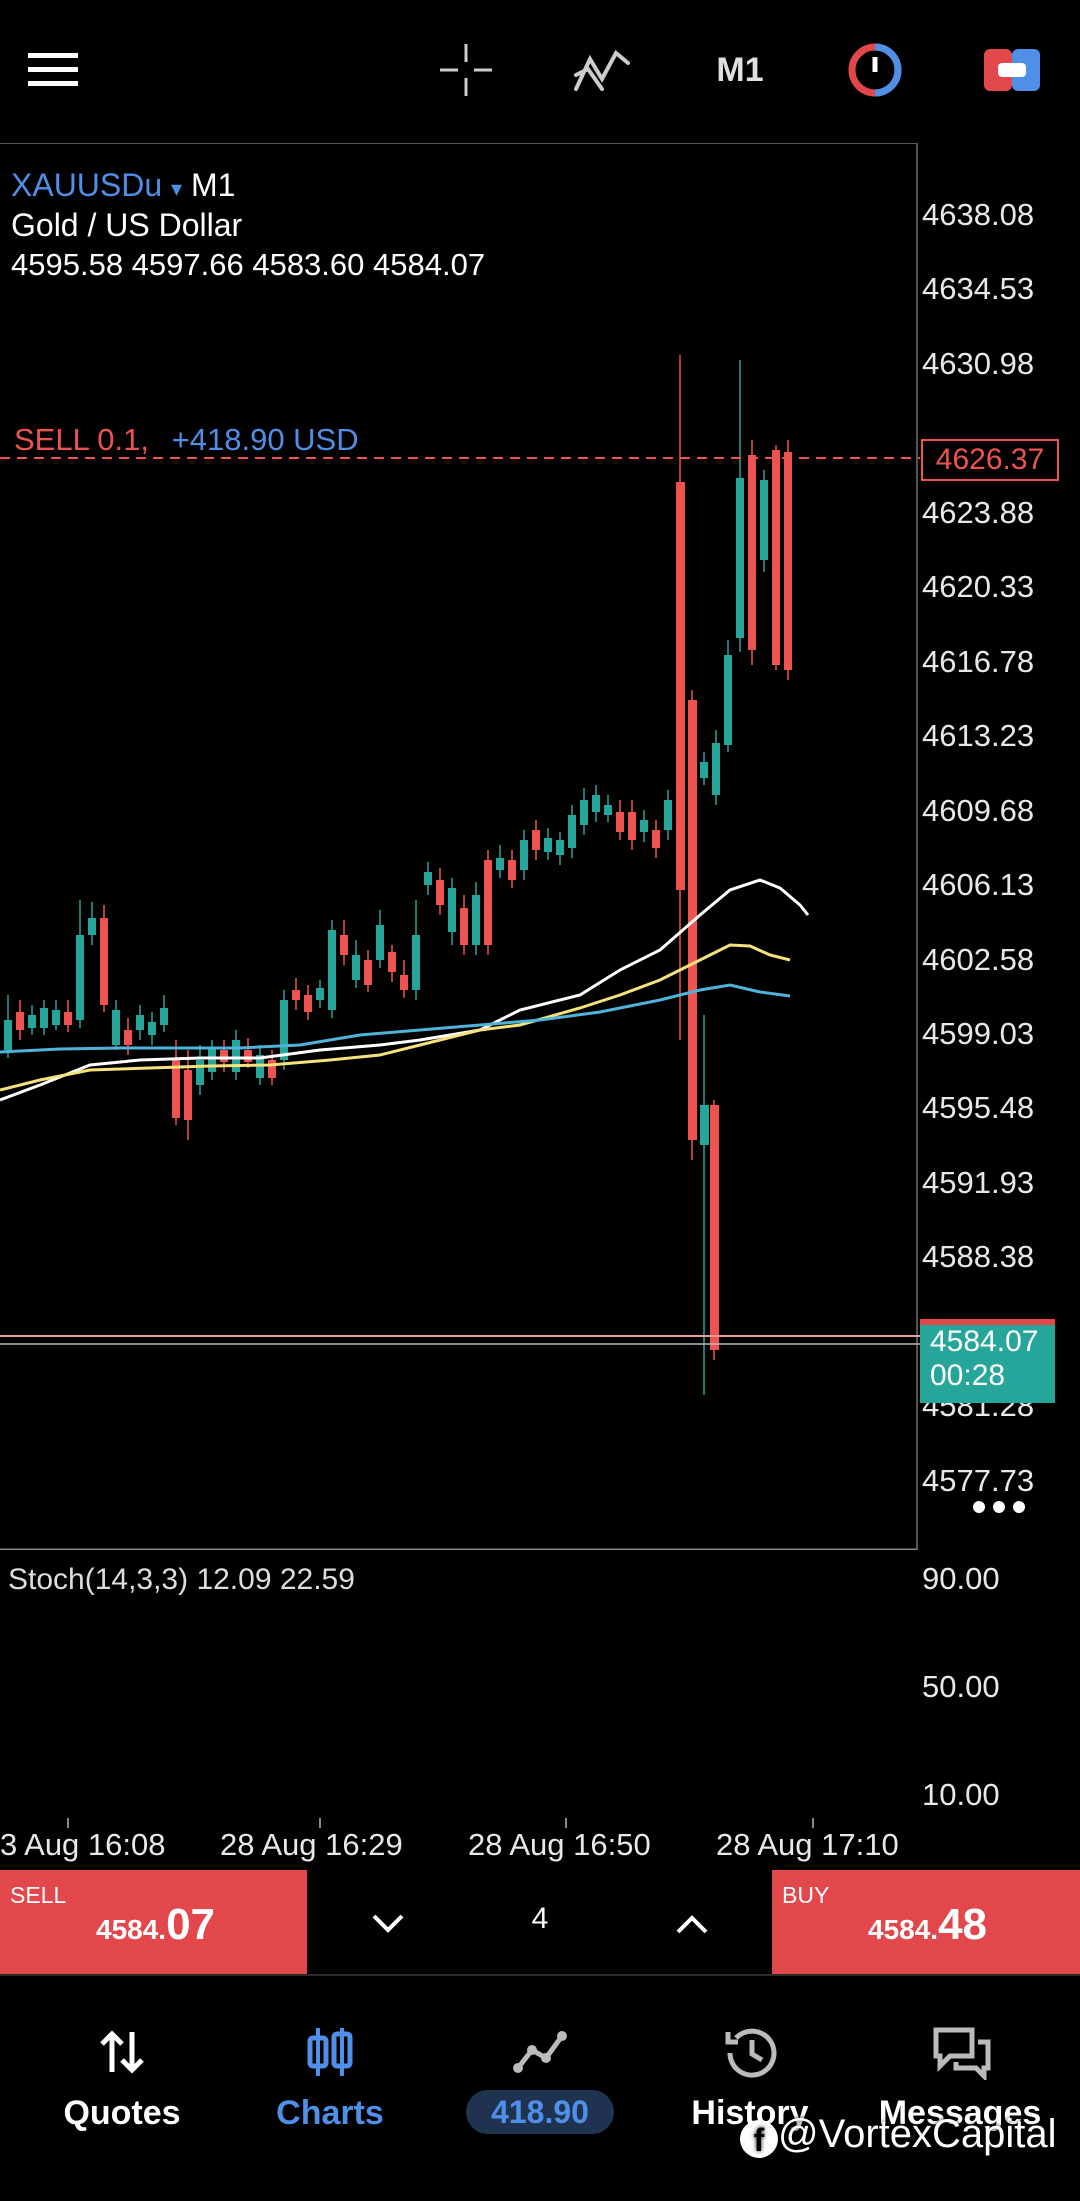  Describe the element at coordinates (311, 1844) in the screenshot. I see `time-label-2: 28 Aug 16:29` at that location.